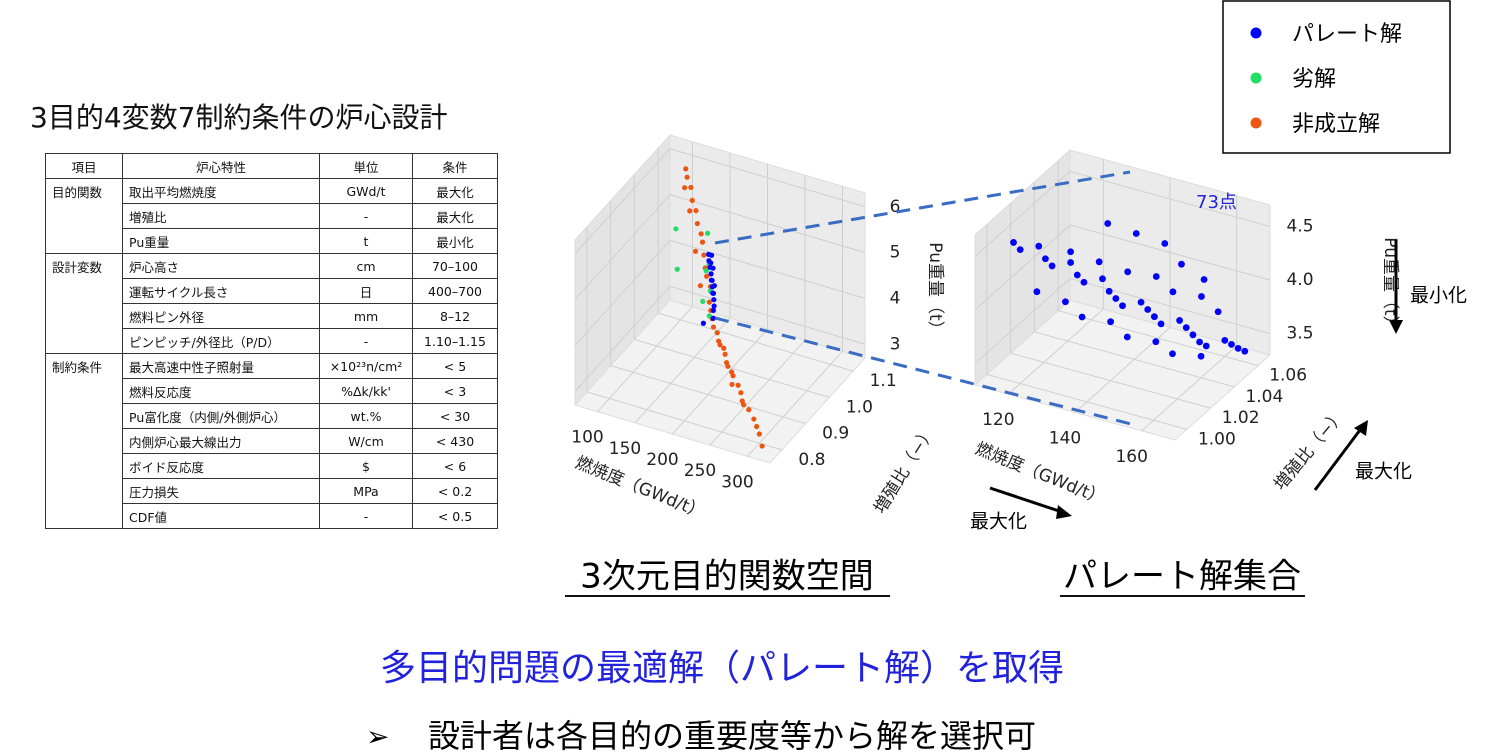  Describe the element at coordinates (221, 366) in the screenshot. I see `table-cell: 最大高速中性子照射量` at that location.